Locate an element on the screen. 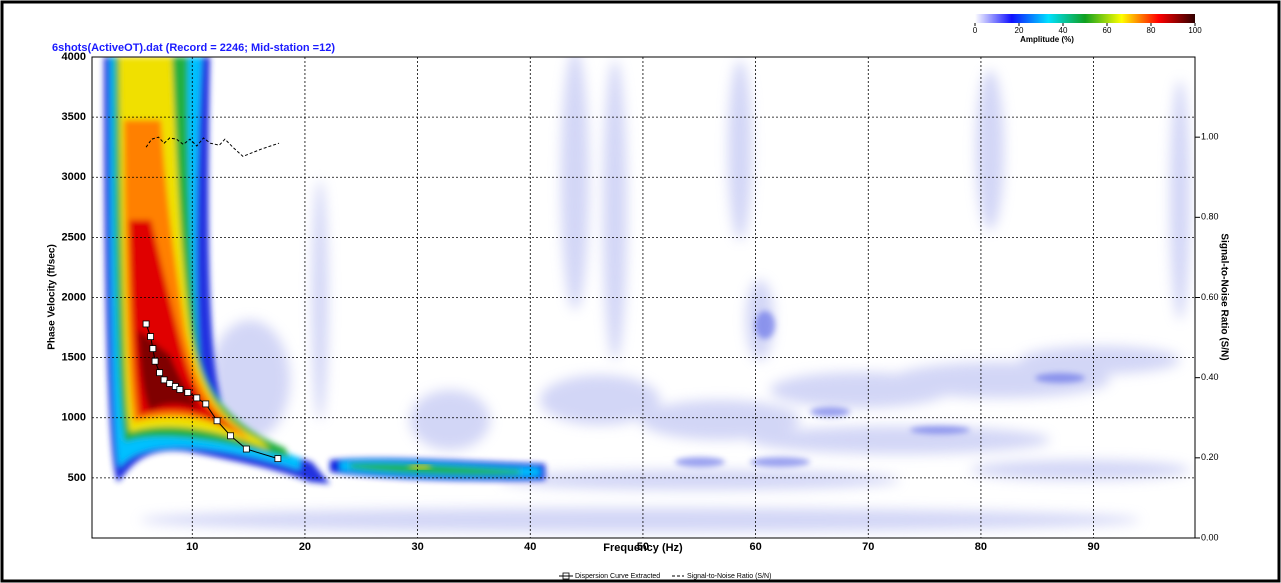  y2-tick-label: 0.40 is located at coordinates (1210, 377).